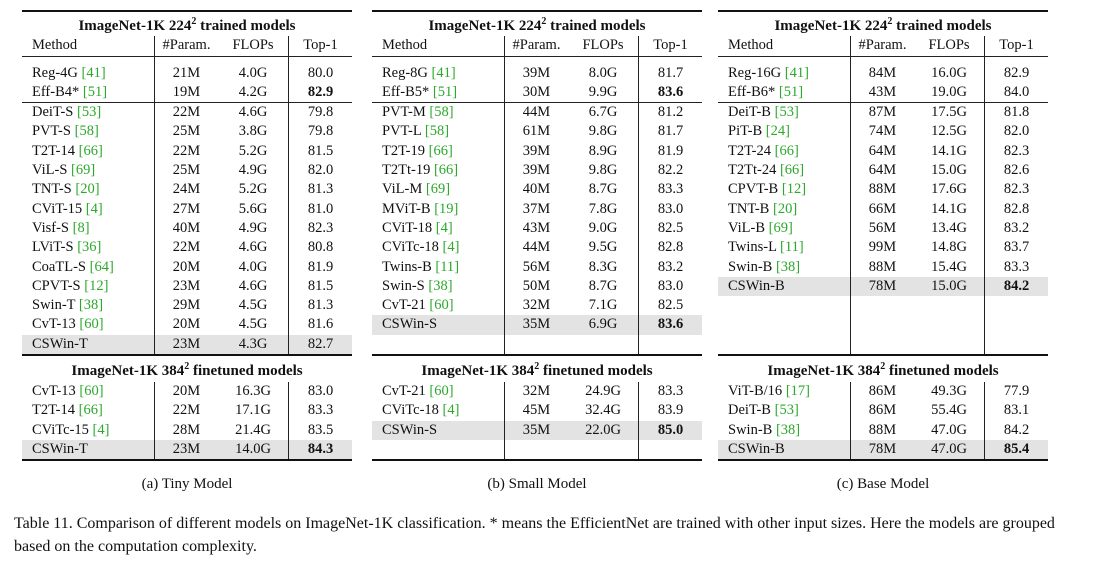 Image resolution: width=1100 pixels, height=570 pixels. Describe the element at coordinates (407, 266) in the screenshot. I see `method-name: Twins-B` at that location.